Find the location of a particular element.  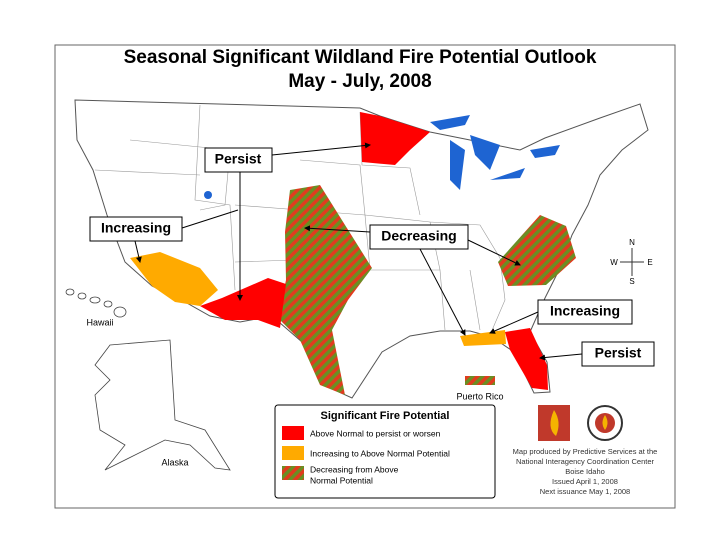

compass-n: N is located at coordinates (632, 242).